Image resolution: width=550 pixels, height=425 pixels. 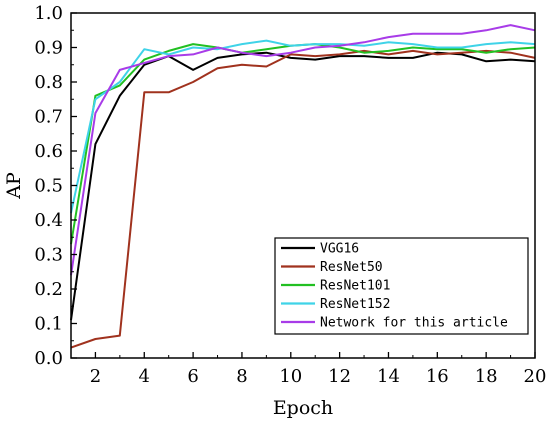 I want to click on legend-label: Network for this article, so click(x=414, y=323).